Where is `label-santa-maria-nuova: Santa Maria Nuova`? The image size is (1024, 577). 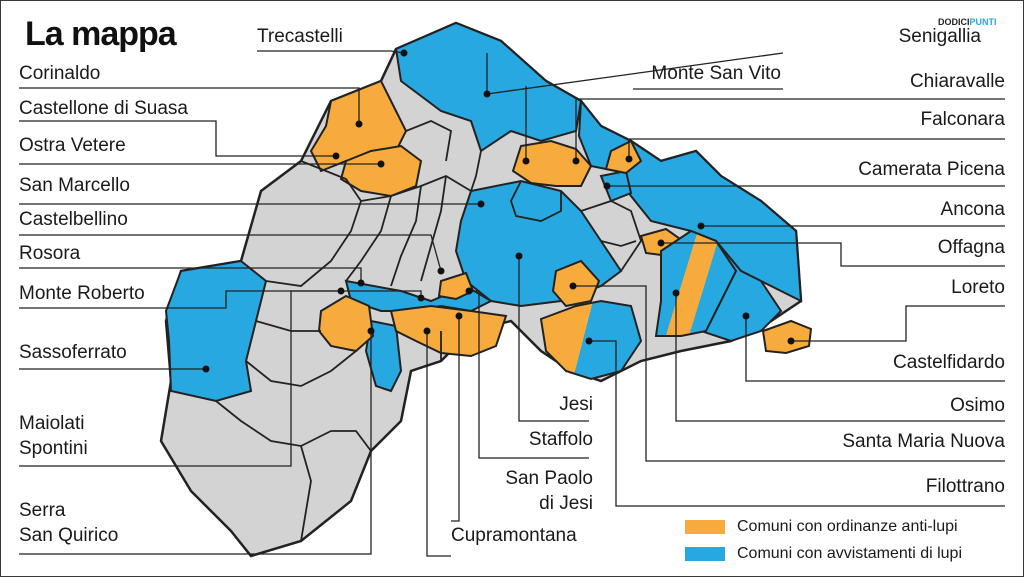
label-santa-maria-nuova: Santa Maria Nuova is located at coordinates (923, 441).